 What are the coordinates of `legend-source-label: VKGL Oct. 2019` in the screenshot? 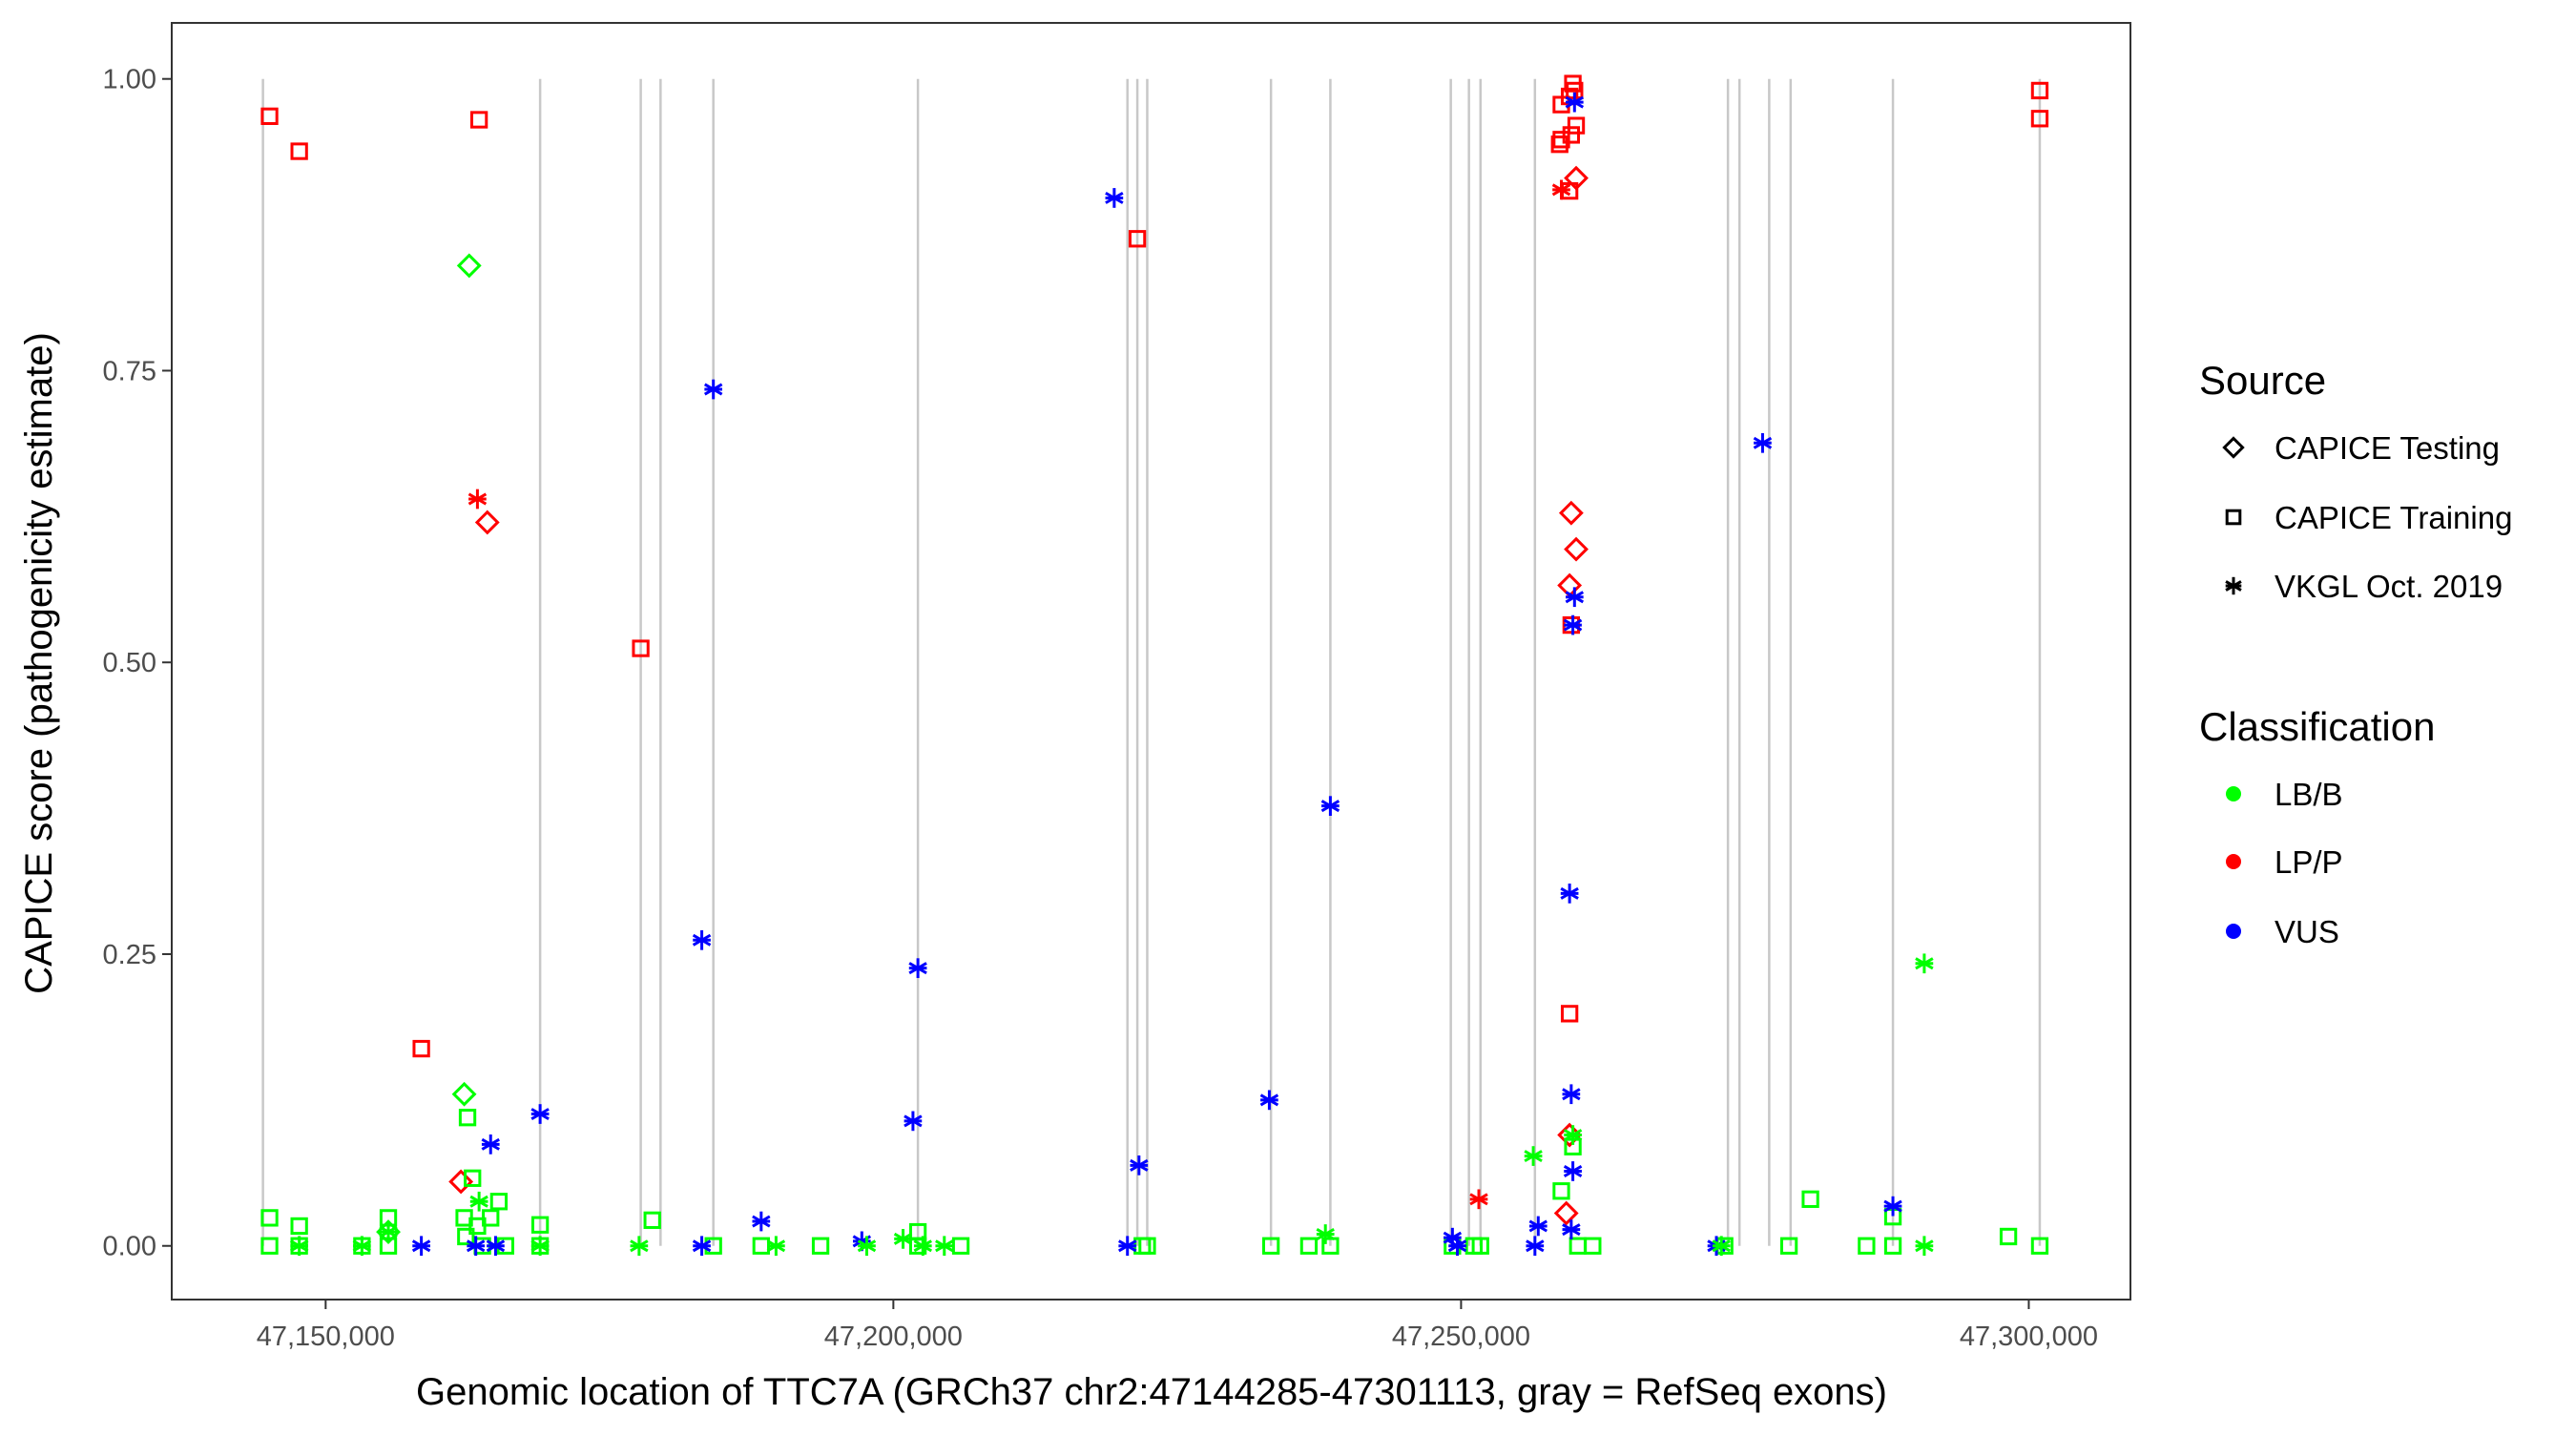 It's located at (2389, 586).